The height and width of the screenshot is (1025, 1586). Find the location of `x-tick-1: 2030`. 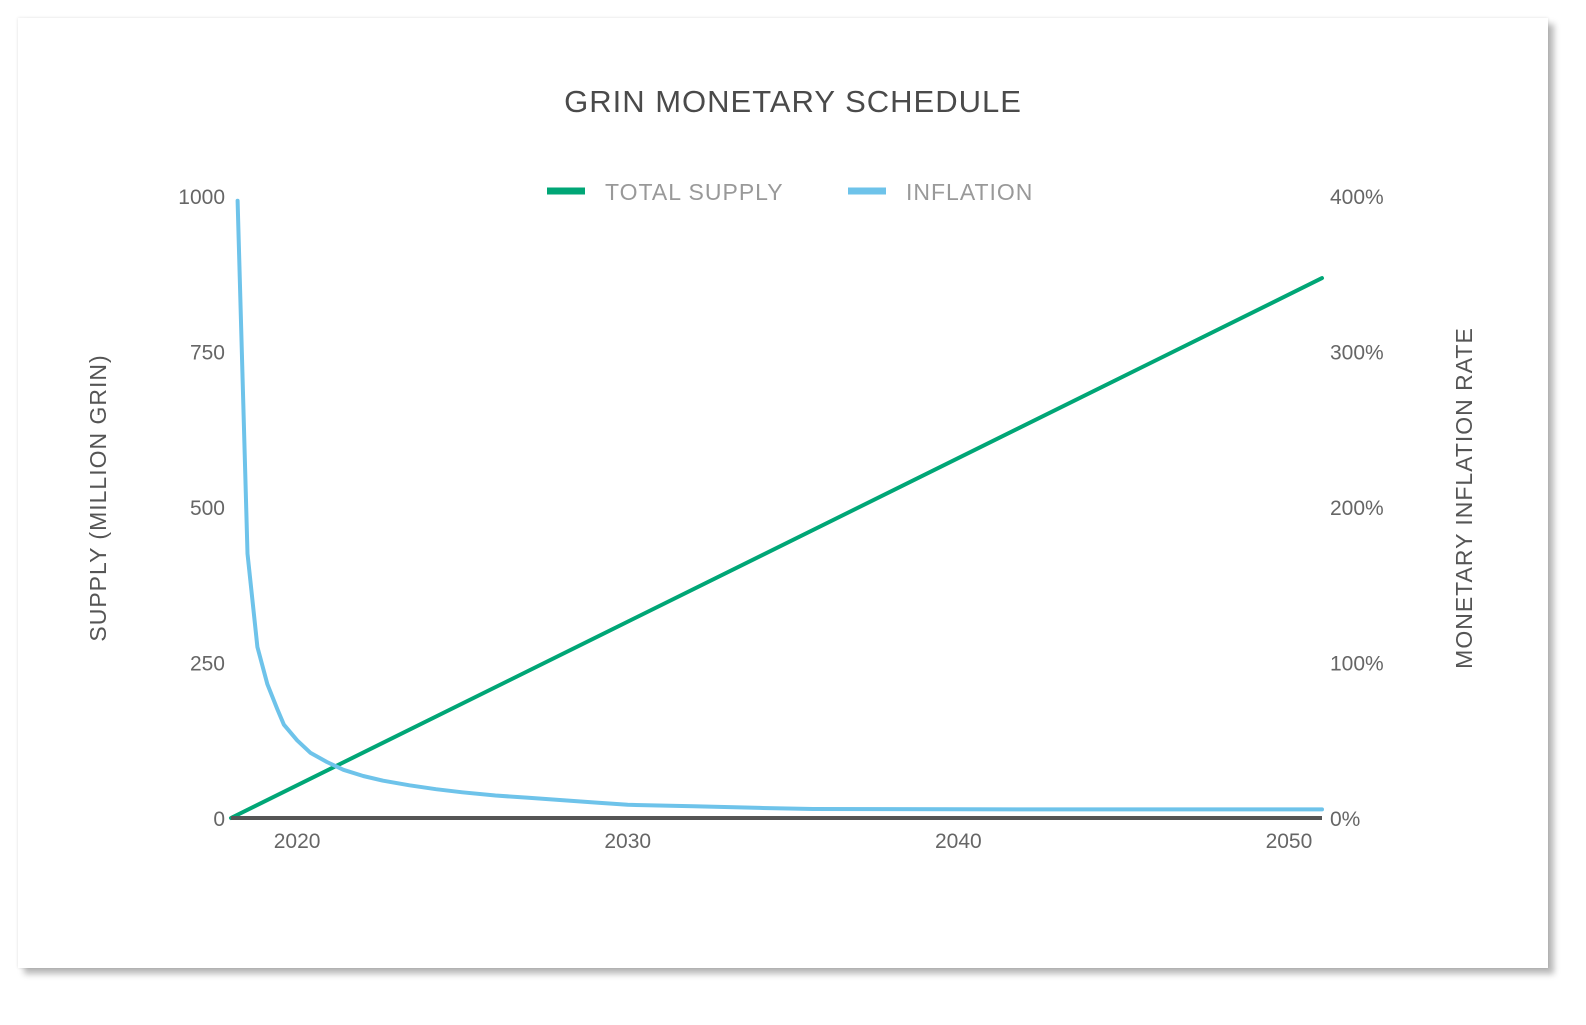

x-tick-1: 2030 is located at coordinates (627, 841).